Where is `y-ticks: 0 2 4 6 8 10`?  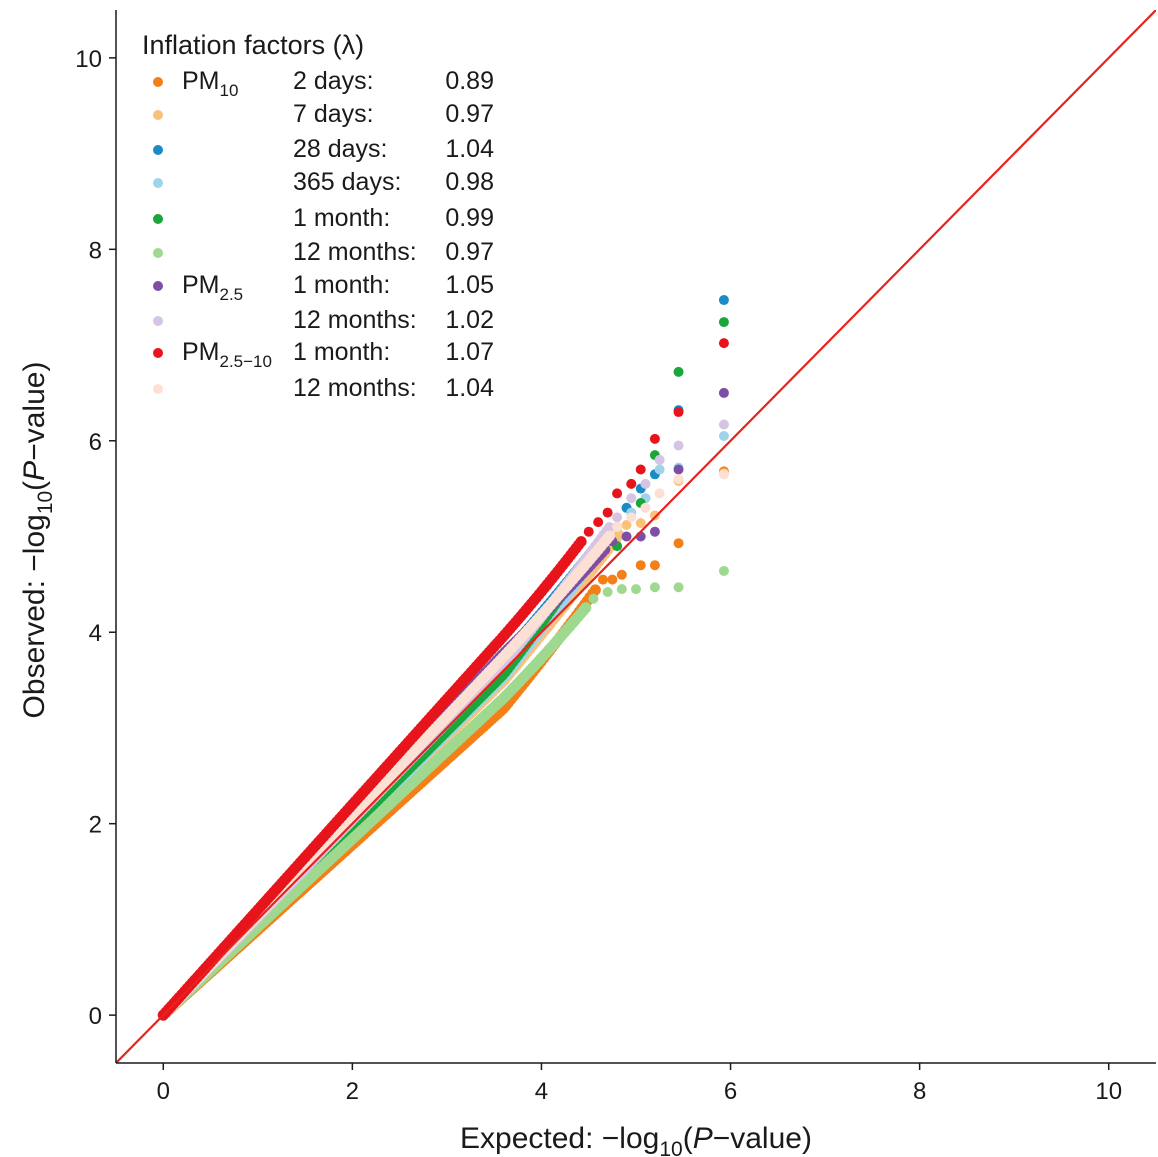 y-ticks: 0 2 4 6 8 10 is located at coordinates (95, 538).